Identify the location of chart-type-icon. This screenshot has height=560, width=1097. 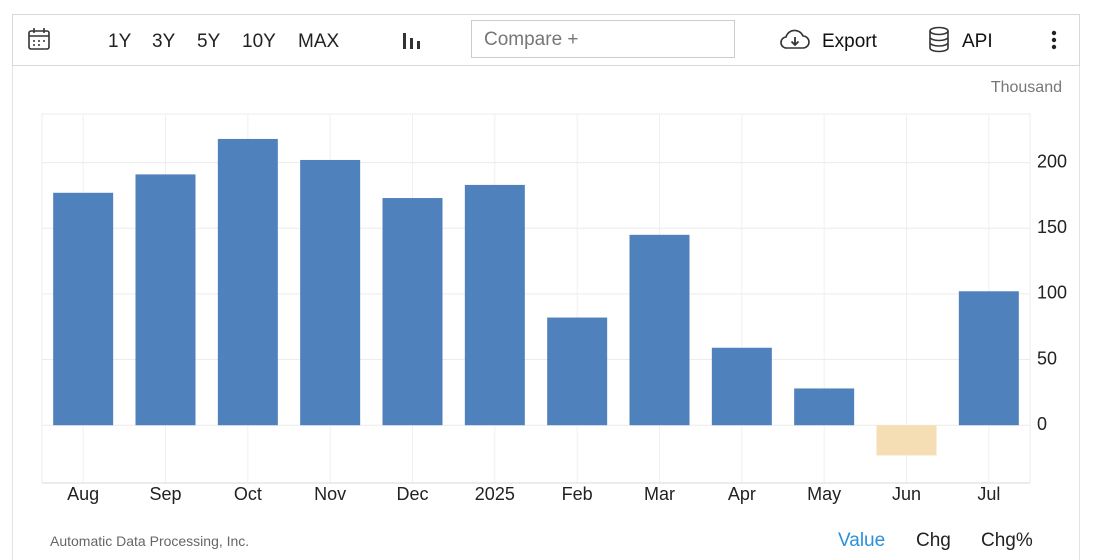
(412, 40).